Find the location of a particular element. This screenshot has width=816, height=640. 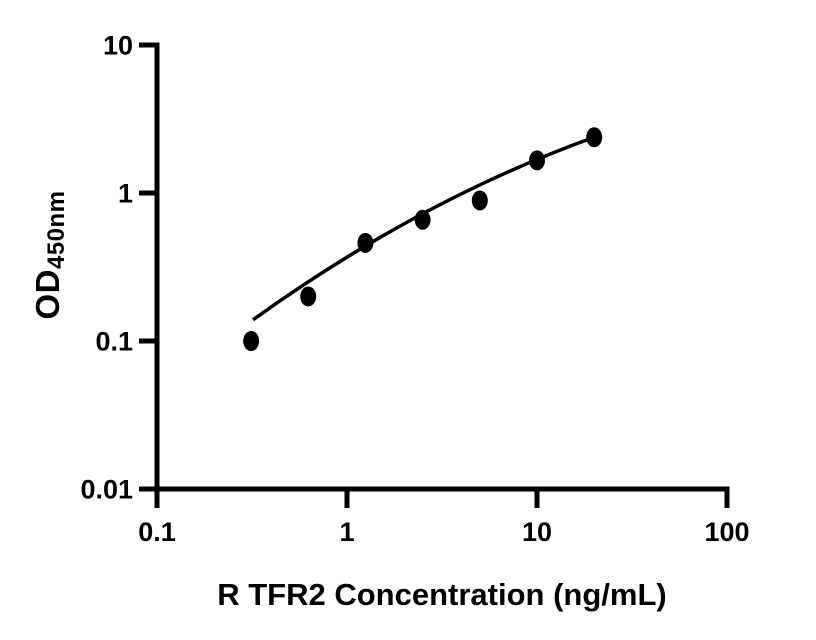

y-tick-label: 1 is located at coordinates (125, 194).